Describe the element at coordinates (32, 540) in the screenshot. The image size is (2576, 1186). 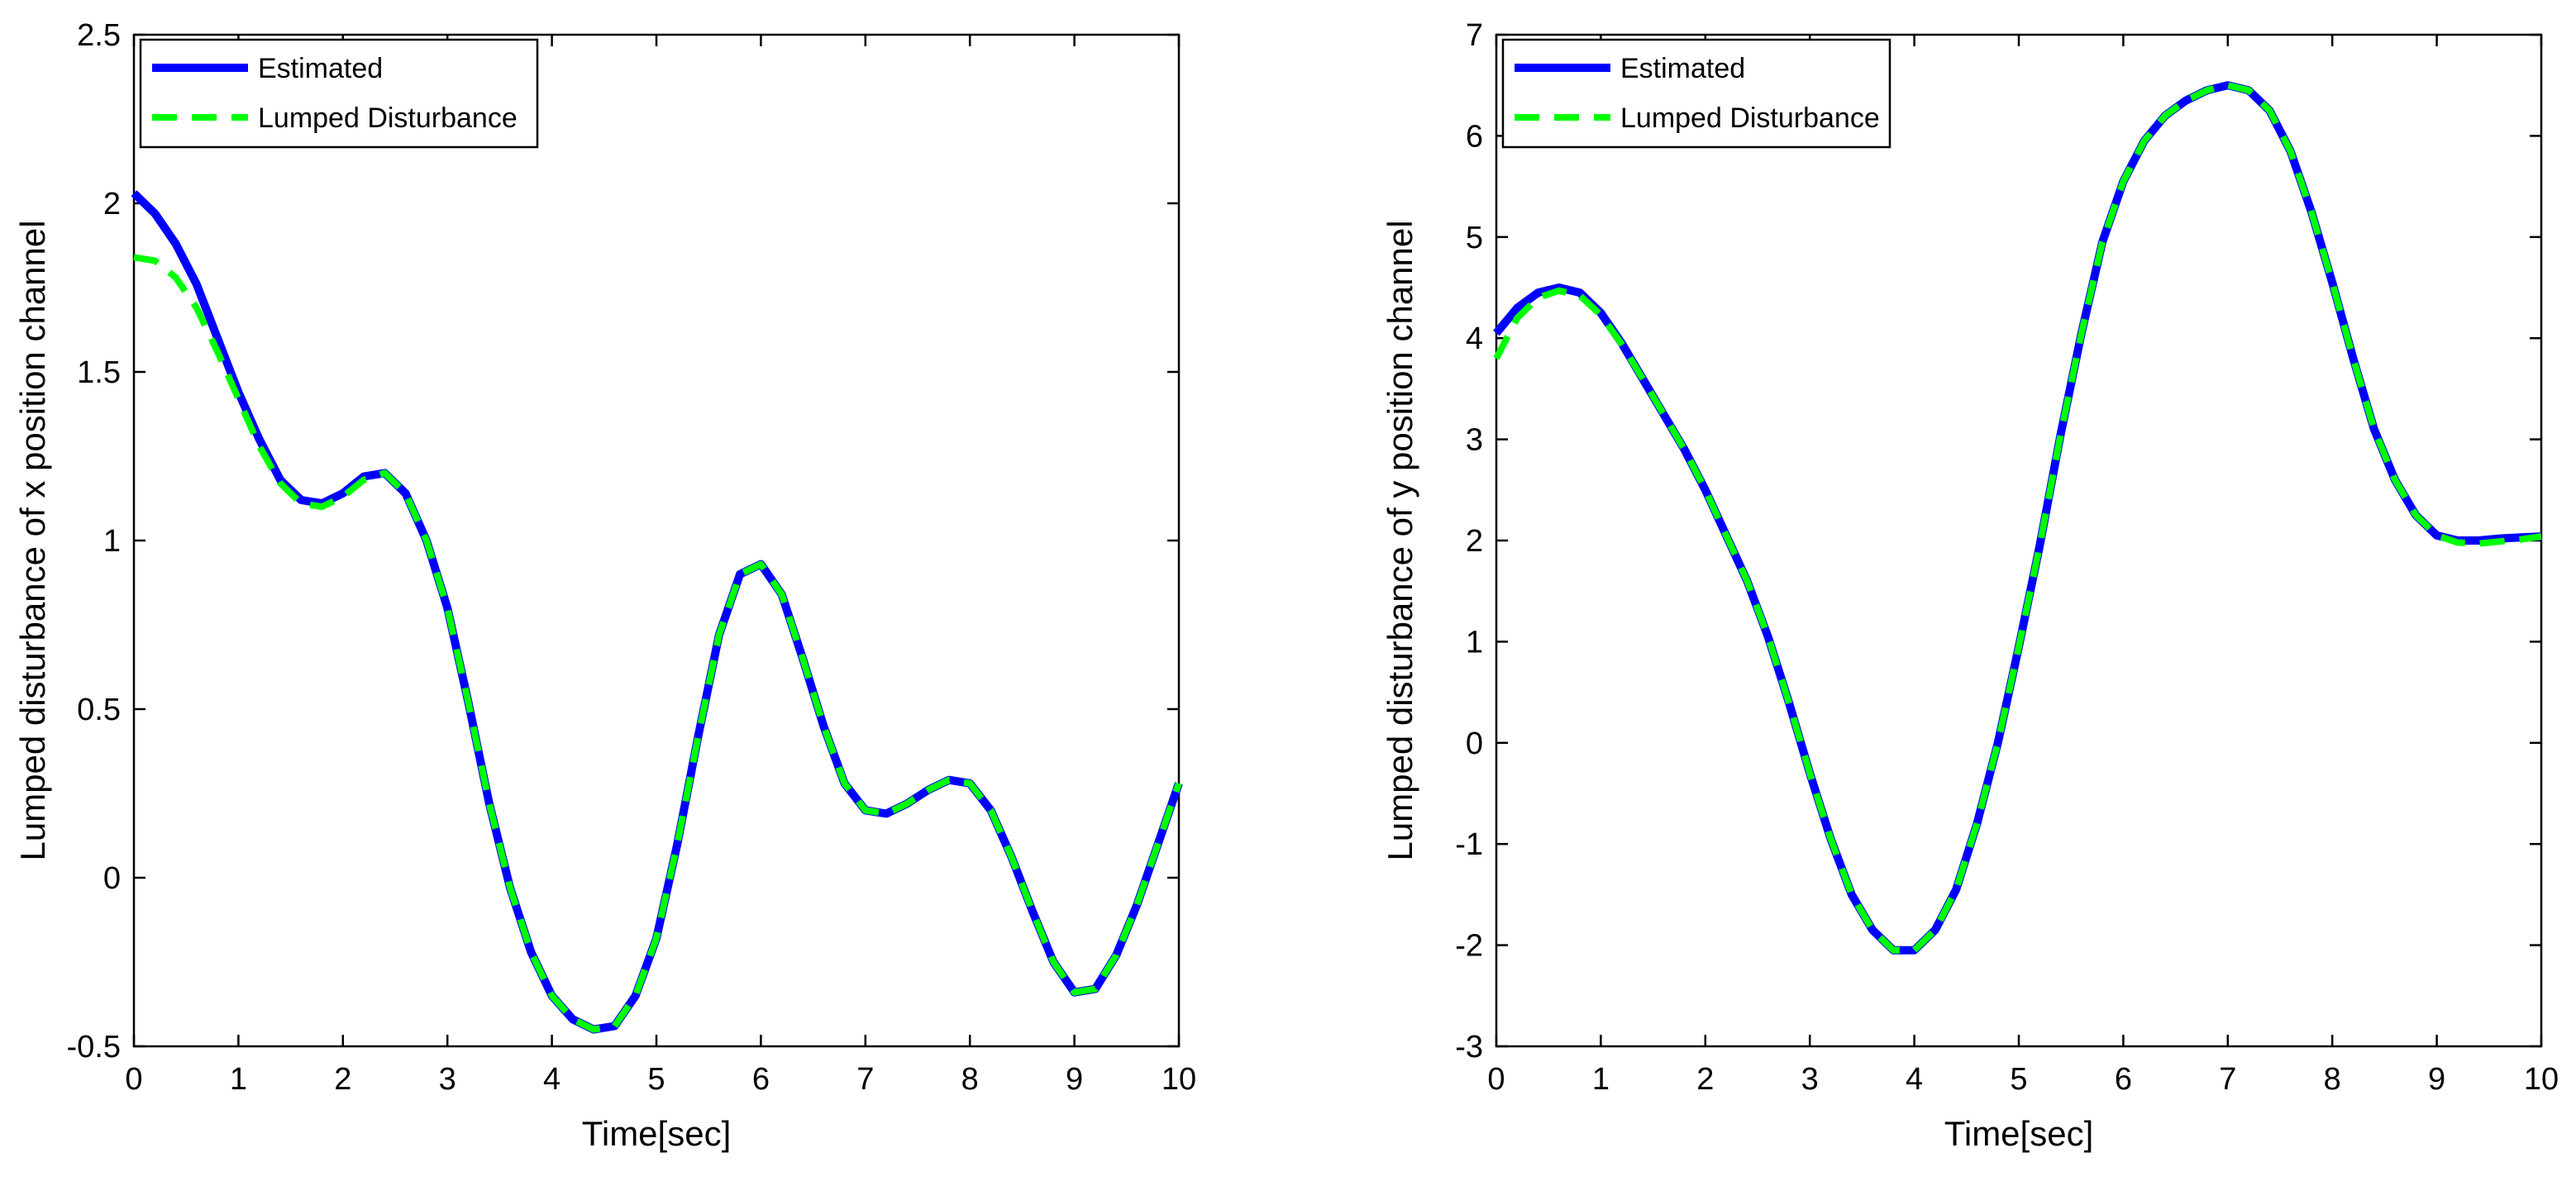
I see `y-axis-label: Lumped disturbance of x position channel` at that location.